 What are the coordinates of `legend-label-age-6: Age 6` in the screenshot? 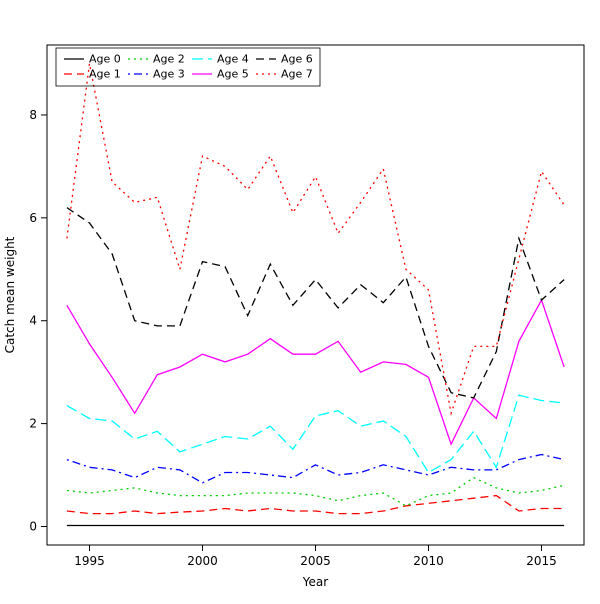 It's located at (297, 59).